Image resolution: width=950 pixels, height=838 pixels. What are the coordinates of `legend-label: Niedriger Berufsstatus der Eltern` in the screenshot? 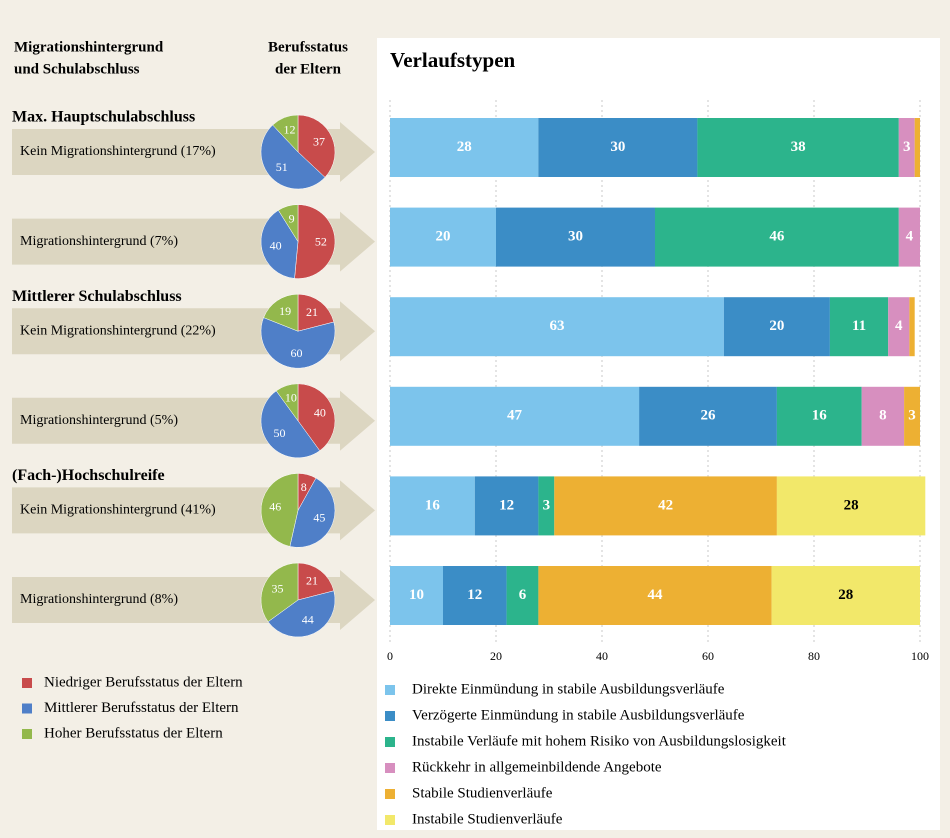 It's located at (143, 682).